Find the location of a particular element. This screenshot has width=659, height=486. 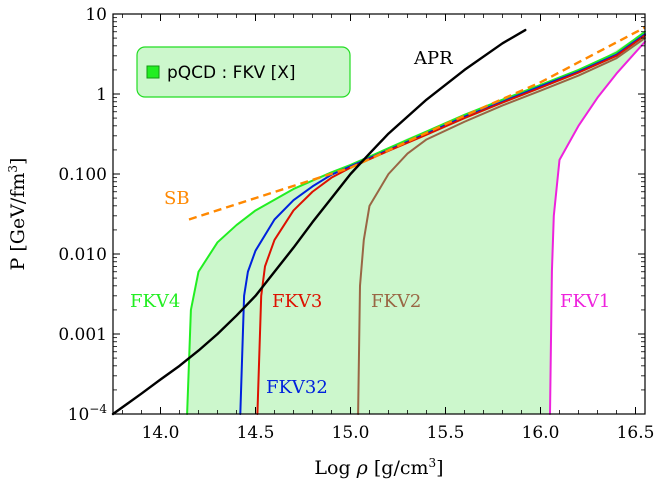

x-tick-label: 14.0 is located at coordinates (161, 433).